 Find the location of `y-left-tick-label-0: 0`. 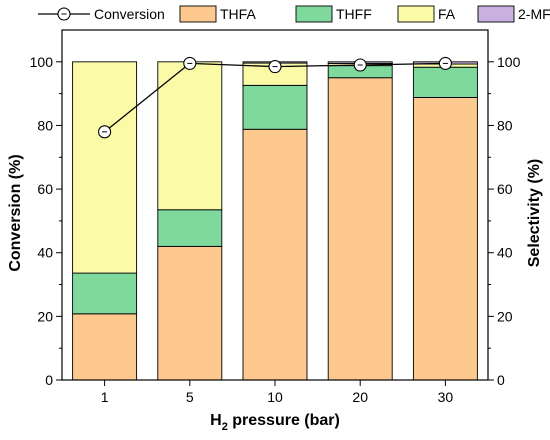

y-left-tick-label-0: 0 is located at coordinates (49, 380).